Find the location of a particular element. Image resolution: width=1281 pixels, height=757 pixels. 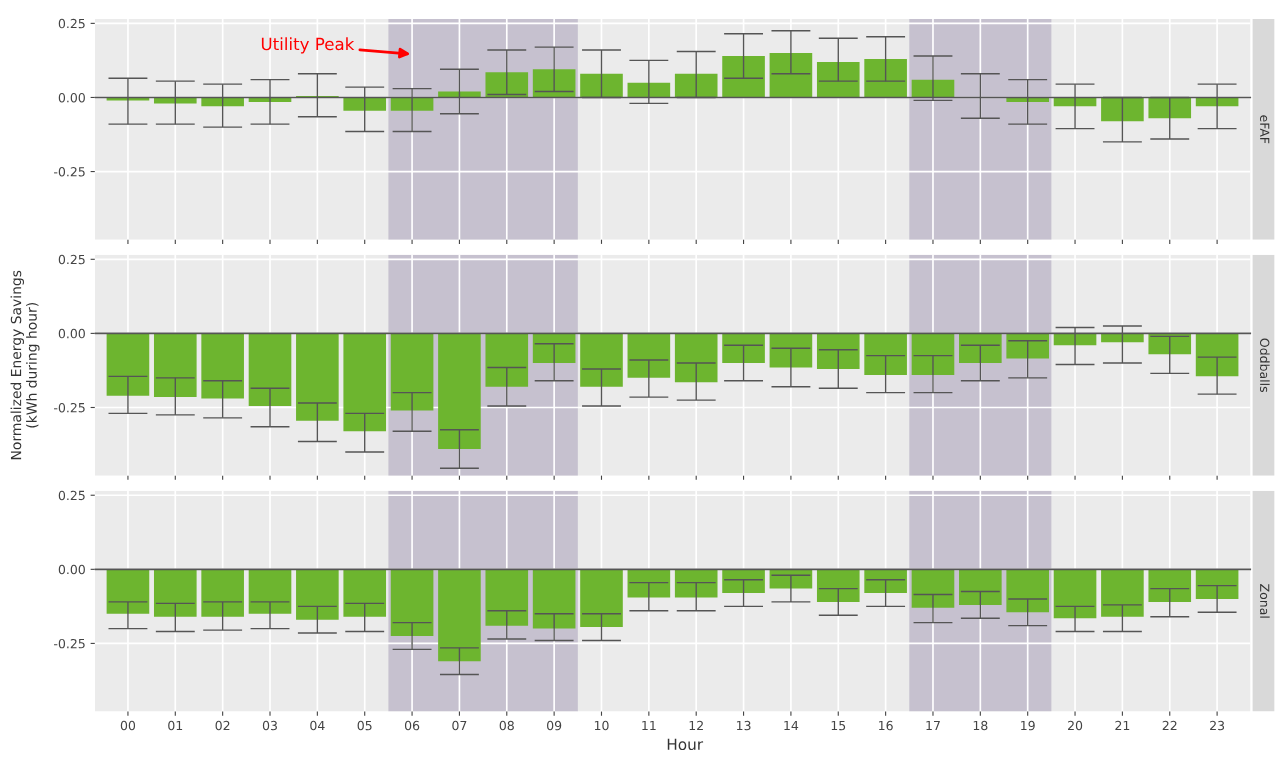

x-tick-label: 03 is located at coordinates (269, 725).